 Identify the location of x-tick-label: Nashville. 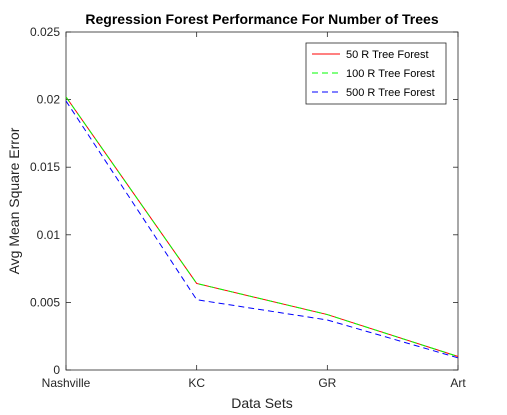
(66, 383).